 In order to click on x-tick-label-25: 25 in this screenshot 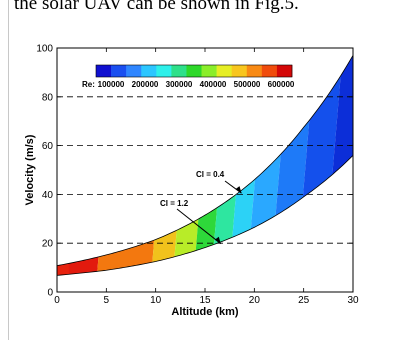, I will do `click(304, 300)`.